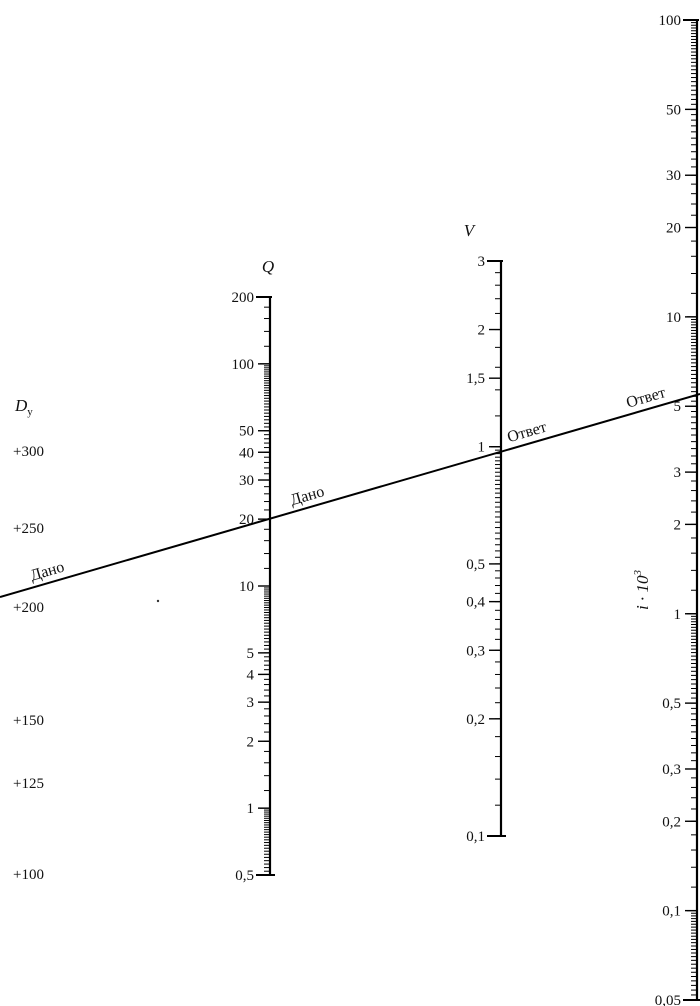 The height and width of the screenshot is (1006, 700). I want to click on q-tick-label: 0,5, so click(244, 876).